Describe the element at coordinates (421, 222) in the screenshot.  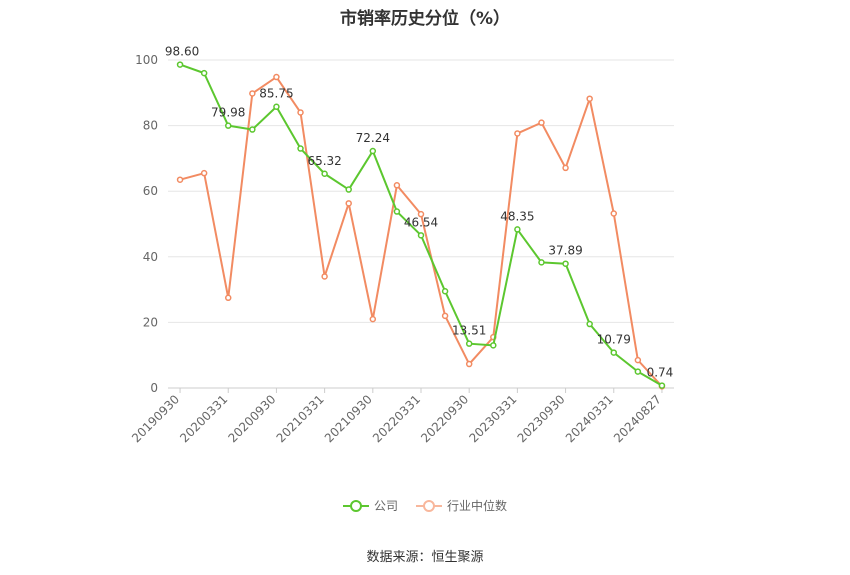
I see `data-label: 46.54` at that location.